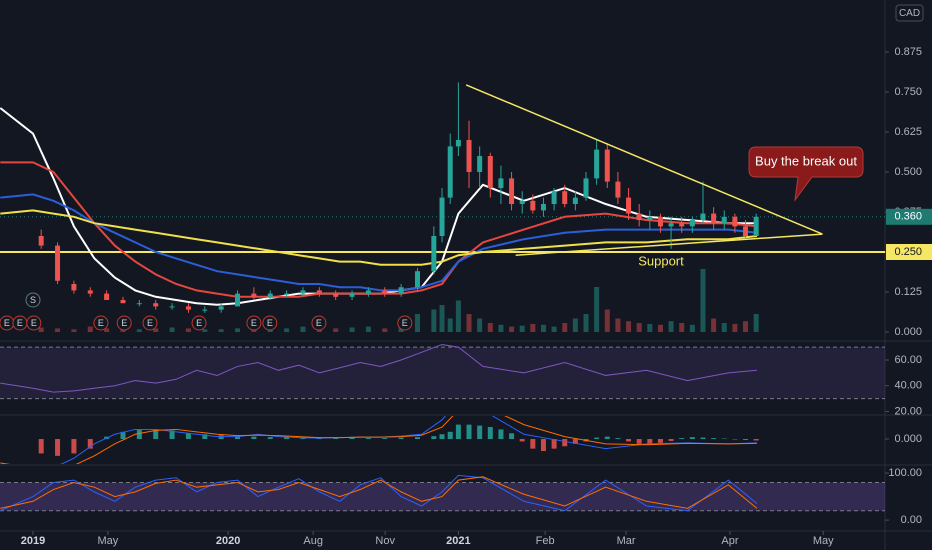 This screenshot has height=550, width=932. What do you see at coordinates (379, 493) in the screenshot?
I see `stochastic-k` at bounding box center [379, 493].